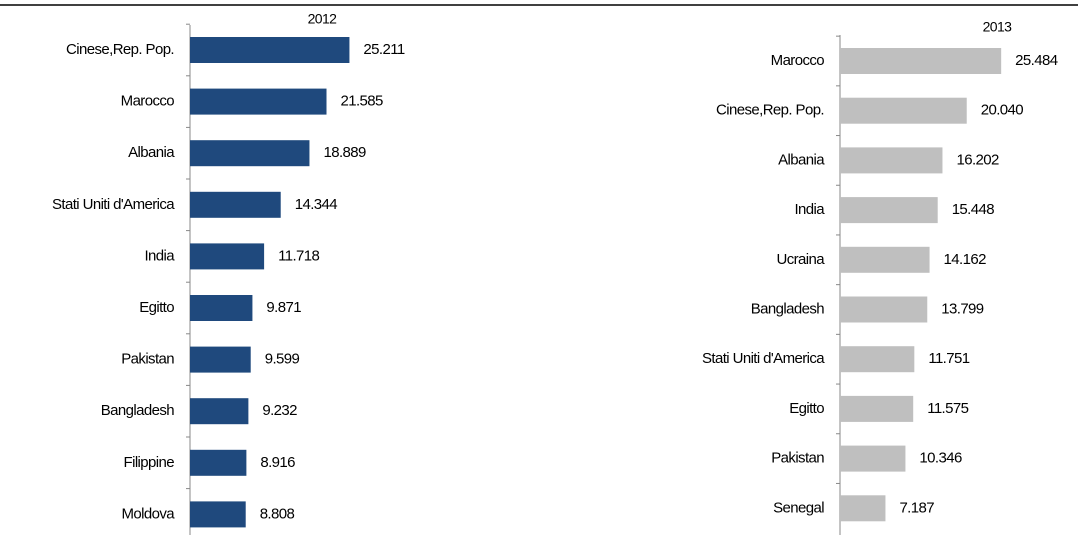 The height and width of the screenshot is (535, 1078). I want to click on value-label: 8.808, so click(277, 513).